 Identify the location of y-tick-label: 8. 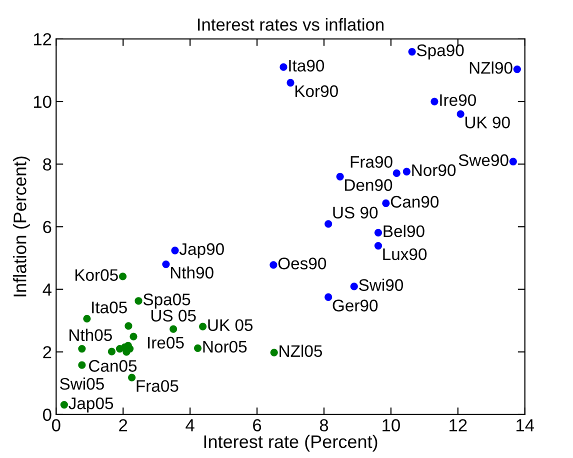
(47, 164).